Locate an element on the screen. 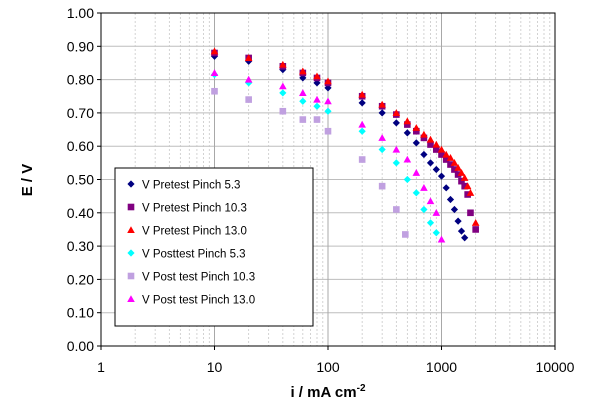 The width and height of the screenshot is (594, 412). legend-label: V Posttest Pinch 5.3 is located at coordinates (194, 255).